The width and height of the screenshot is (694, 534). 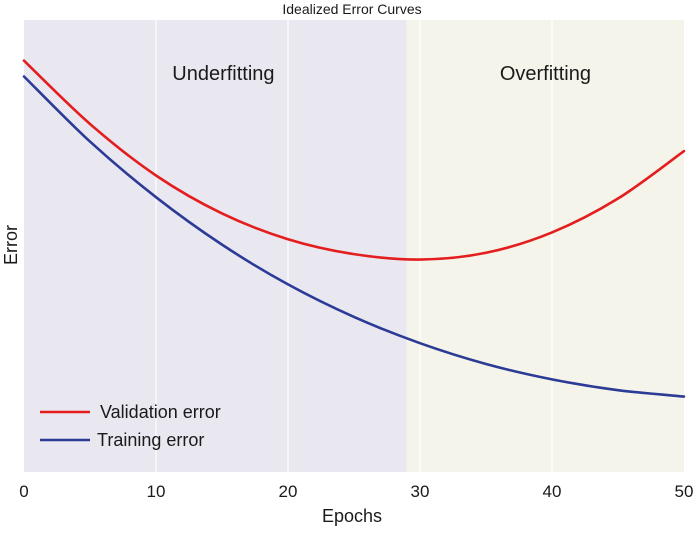 What do you see at coordinates (23, 491) in the screenshot?
I see `x-tick-label: 0` at bounding box center [23, 491].